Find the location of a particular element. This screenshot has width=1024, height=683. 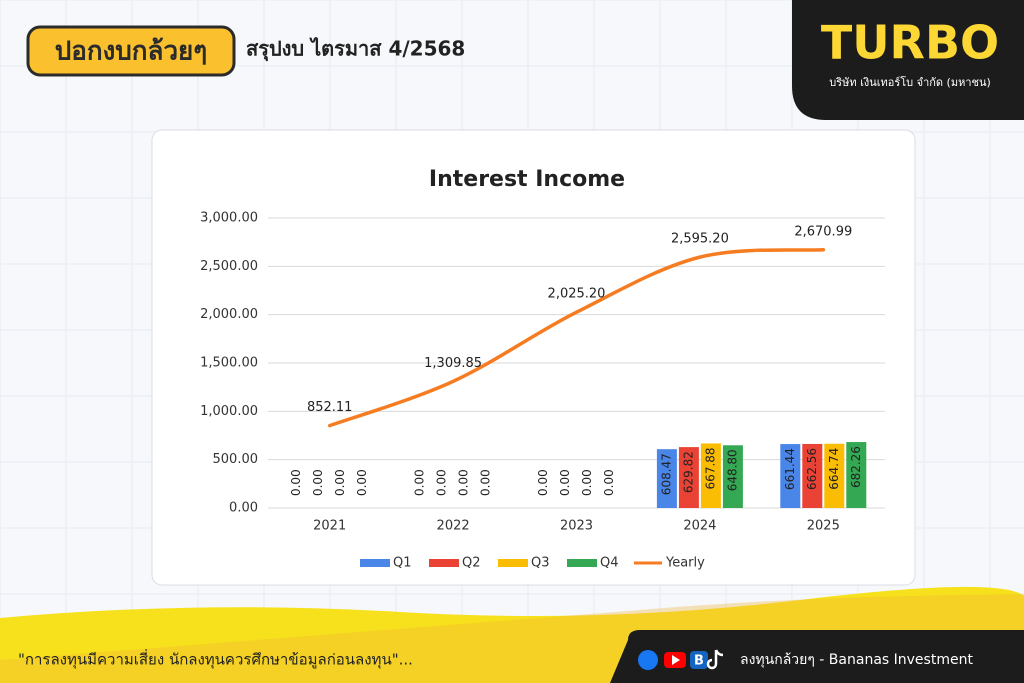

line-value-label: 2,670.99 is located at coordinates (823, 231).